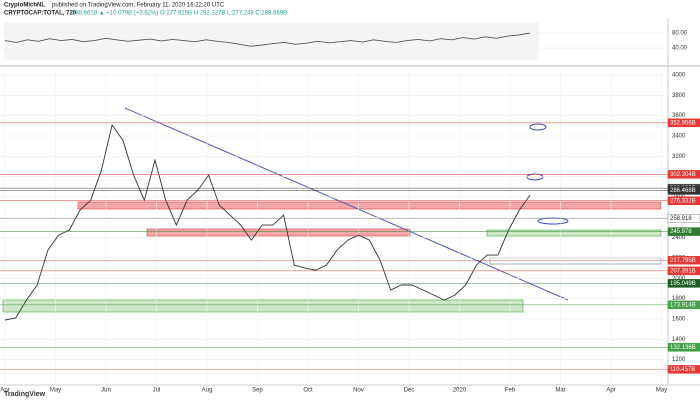 The width and height of the screenshot is (700, 400). Describe the element at coordinates (207, 391) in the screenshot. I see `x-tick-label: Aug` at that location.